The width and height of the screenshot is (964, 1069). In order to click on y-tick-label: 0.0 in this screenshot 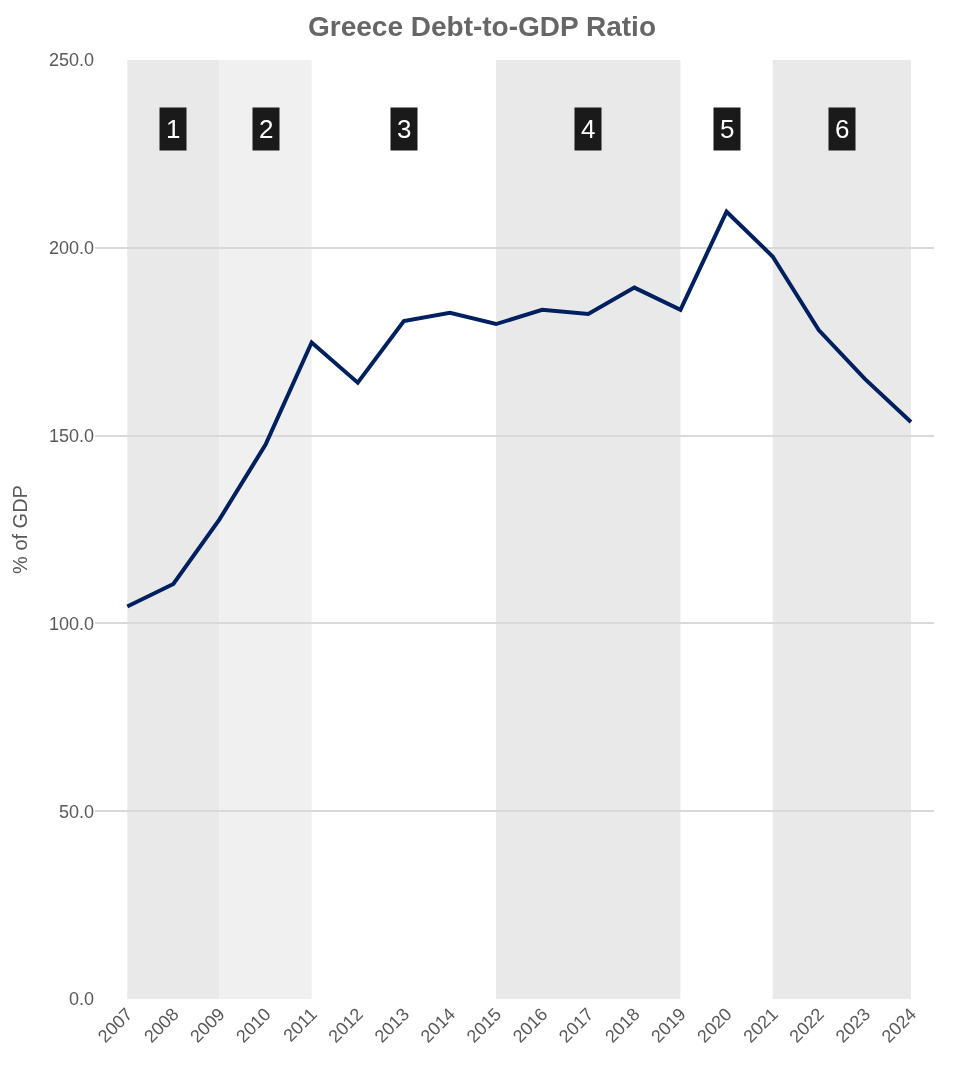, I will do `click(81, 999)`.